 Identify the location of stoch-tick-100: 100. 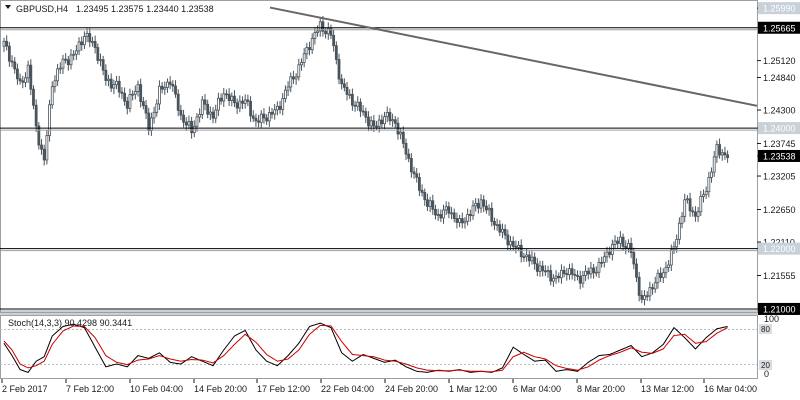
(771, 319).